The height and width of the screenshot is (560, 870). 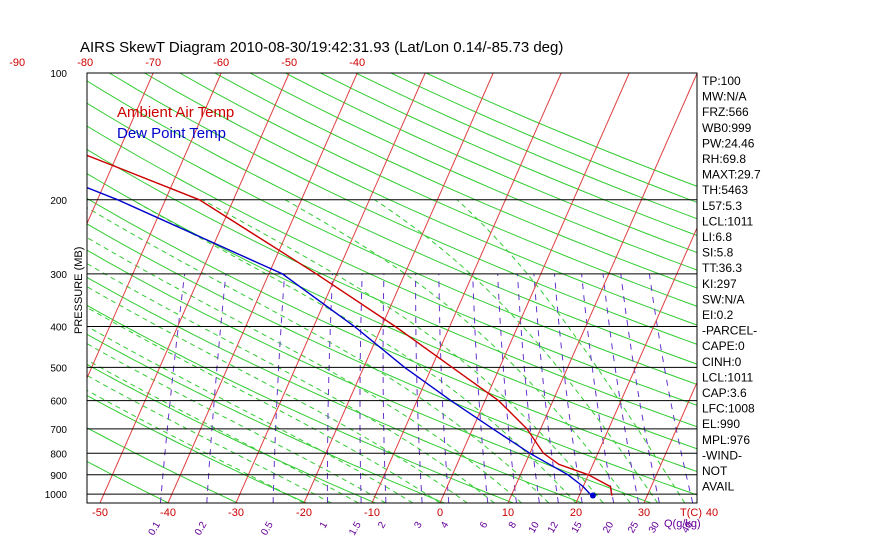 I want to click on mixing-ratio-label: 3, so click(x=418, y=525).